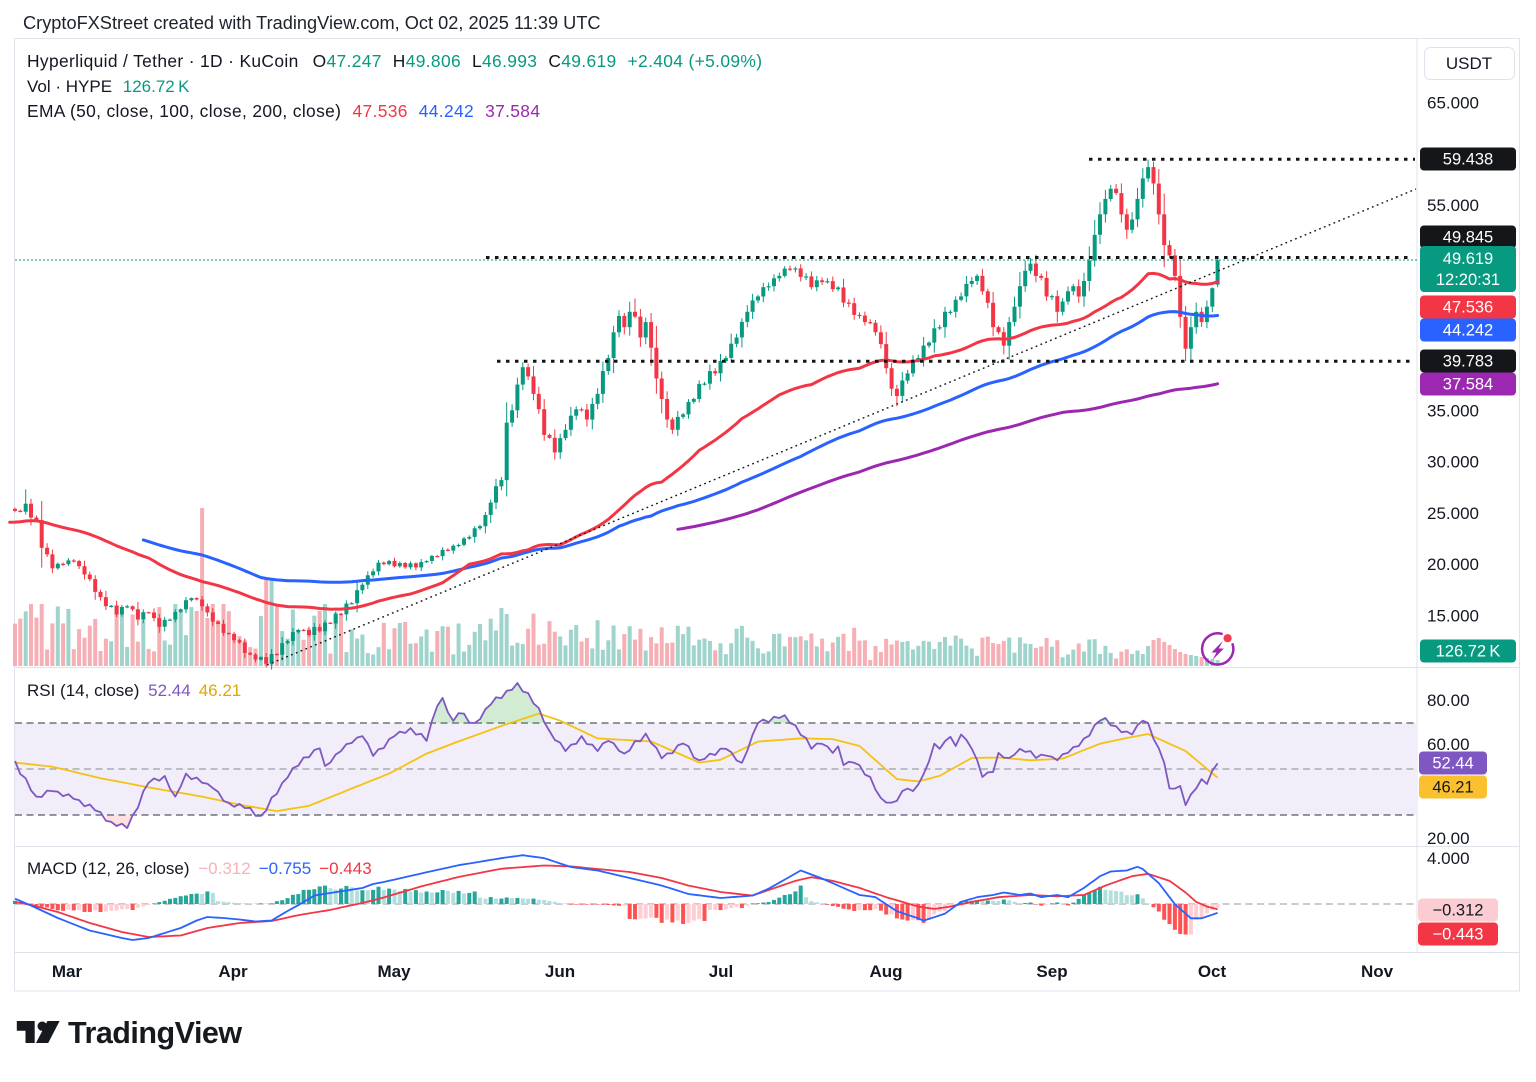 The height and width of the screenshot is (1082, 1536). What do you see at coordinates (1468, 308) in the screenshot?
I see `svg-text: 47.536` at bounding box center [1468, 308].